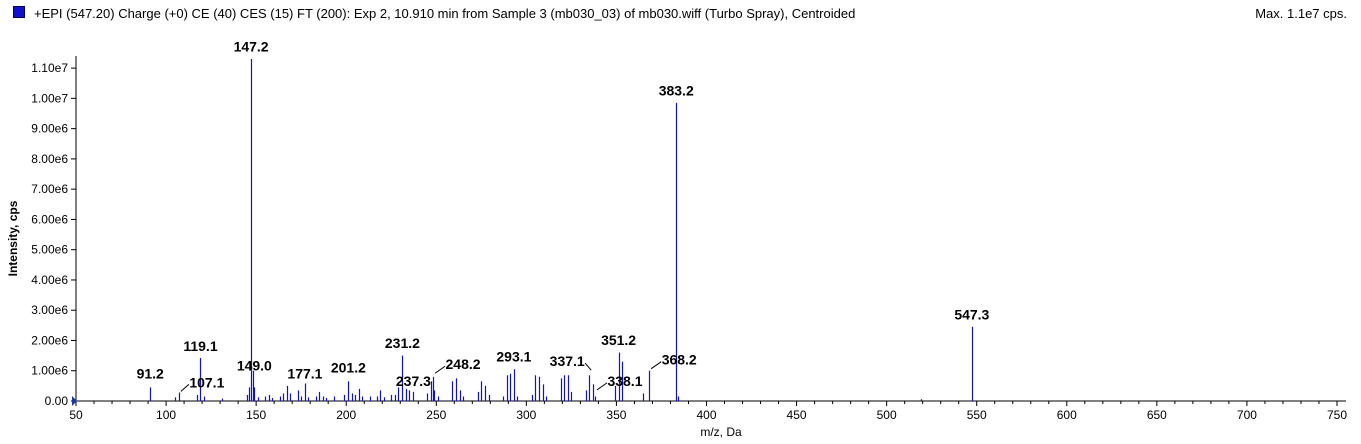 The height and width of the screenshot is (444, 1361). What do you see at coordinates (251, 46) in the screenshot?
I see `peak-label-147.2: 147.2` at bounding box center [251, 46].